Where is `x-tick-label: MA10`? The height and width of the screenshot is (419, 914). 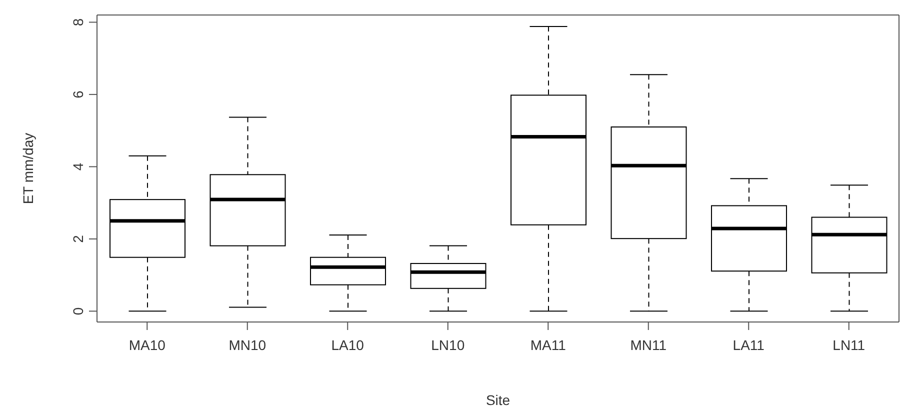
x-tick-label: MA10 is located at coordinates (147, 344).